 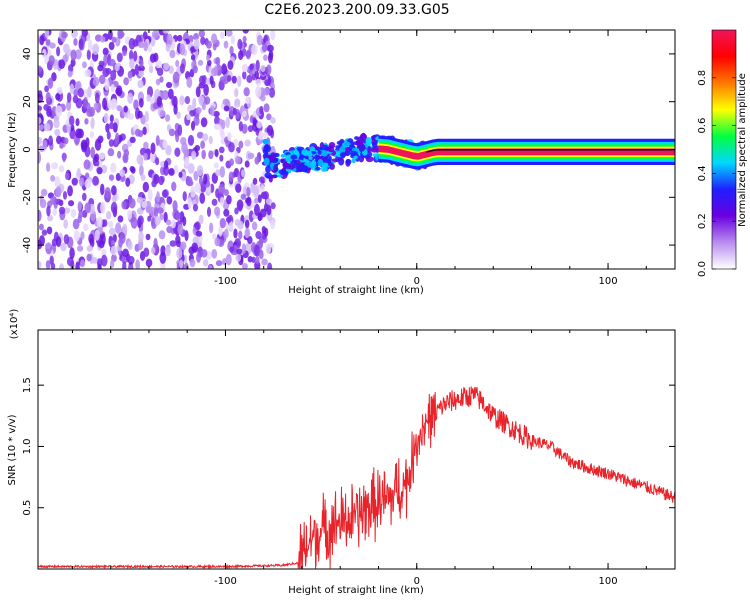 What do you see at coordinates (12, 150) in the screenshot?
I see `spectrogram-y-axis-label: Frequency (Hz)` at bounding box center [12, 150].